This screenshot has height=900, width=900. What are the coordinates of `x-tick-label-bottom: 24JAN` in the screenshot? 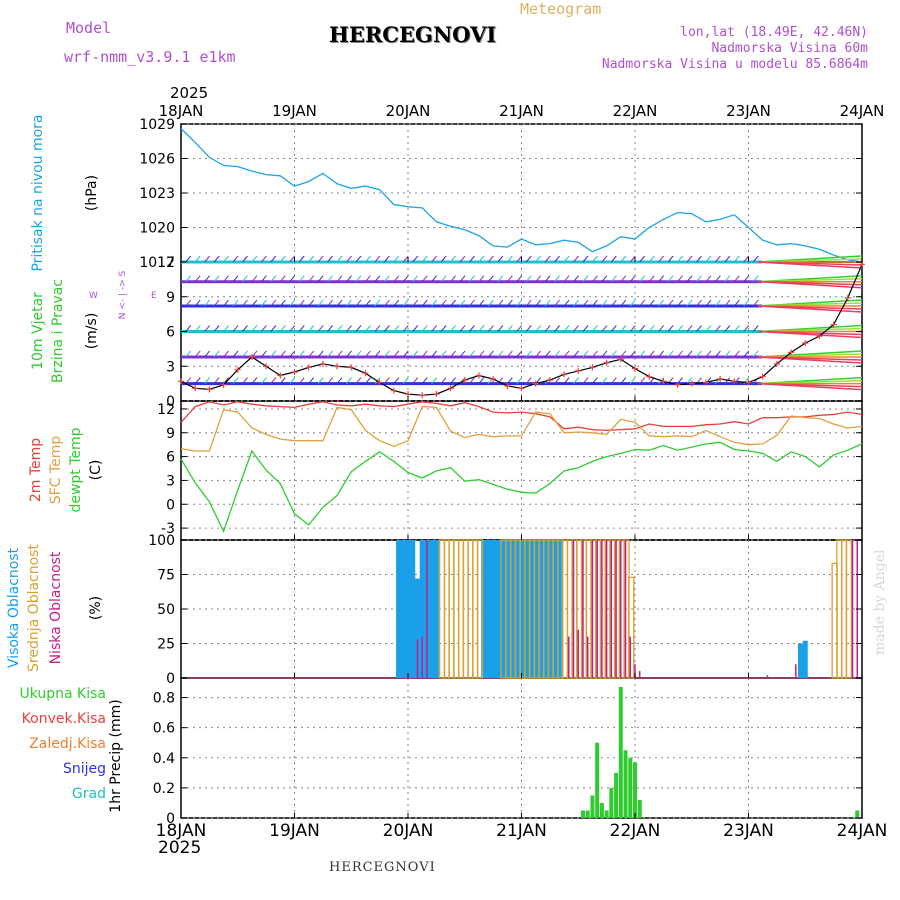 It's located at (862, 831).